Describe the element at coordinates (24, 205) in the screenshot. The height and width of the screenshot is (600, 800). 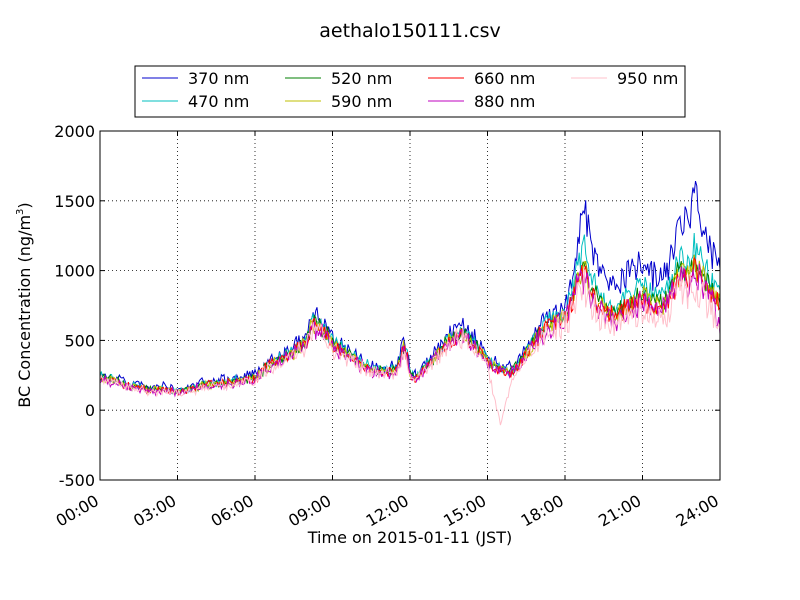
I see `y-axis-label-close: )` at that location.